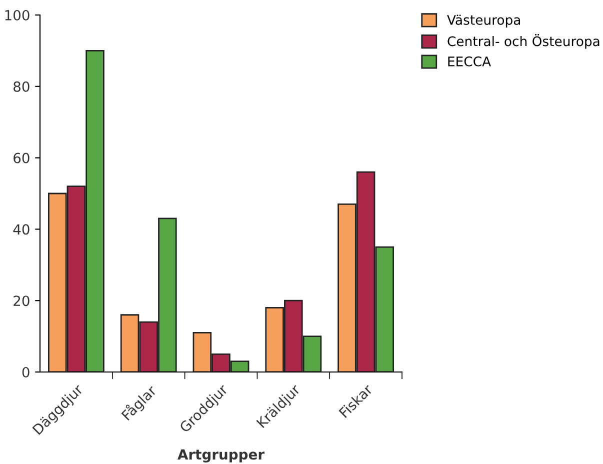 The height and width of the screenshot is (464, 603). Describe the element at coordinates (17, 15) in the screenshot. I see `y-tick-label: 100` at that location.